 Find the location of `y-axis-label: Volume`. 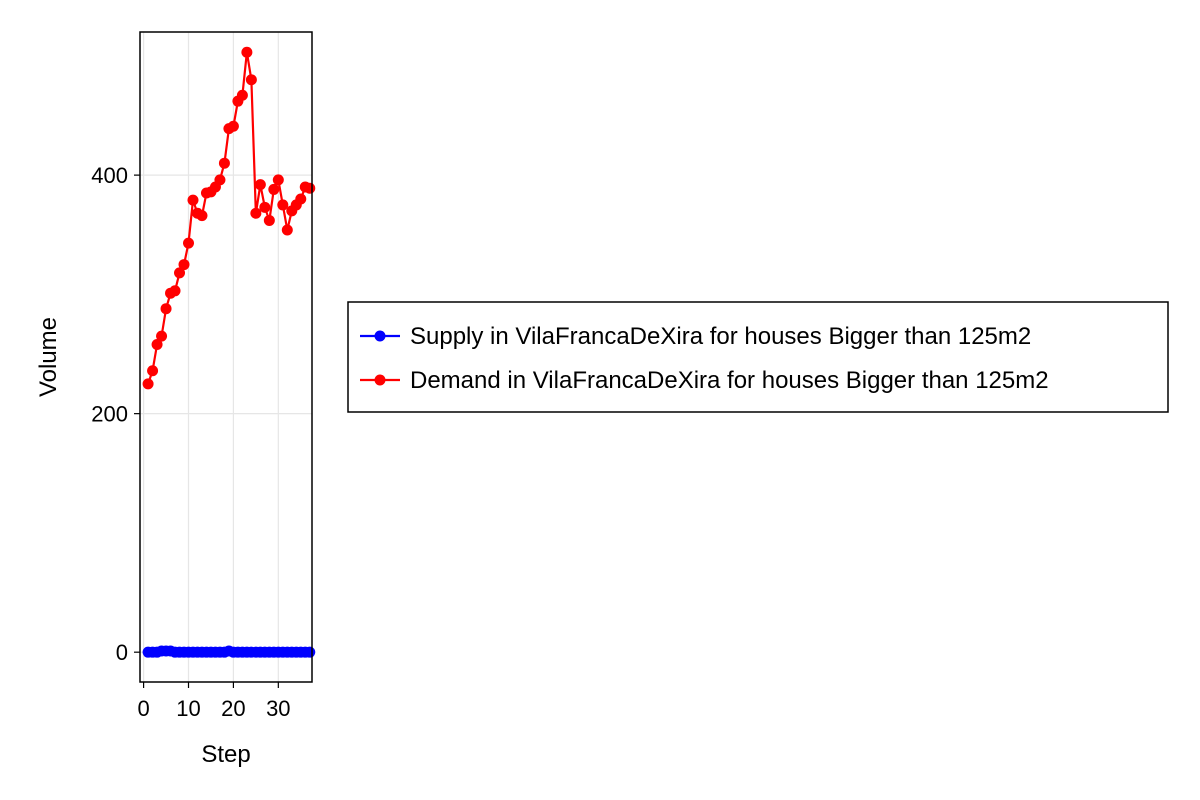

y-axis-label: Volume is located at coordinates (48, 357).